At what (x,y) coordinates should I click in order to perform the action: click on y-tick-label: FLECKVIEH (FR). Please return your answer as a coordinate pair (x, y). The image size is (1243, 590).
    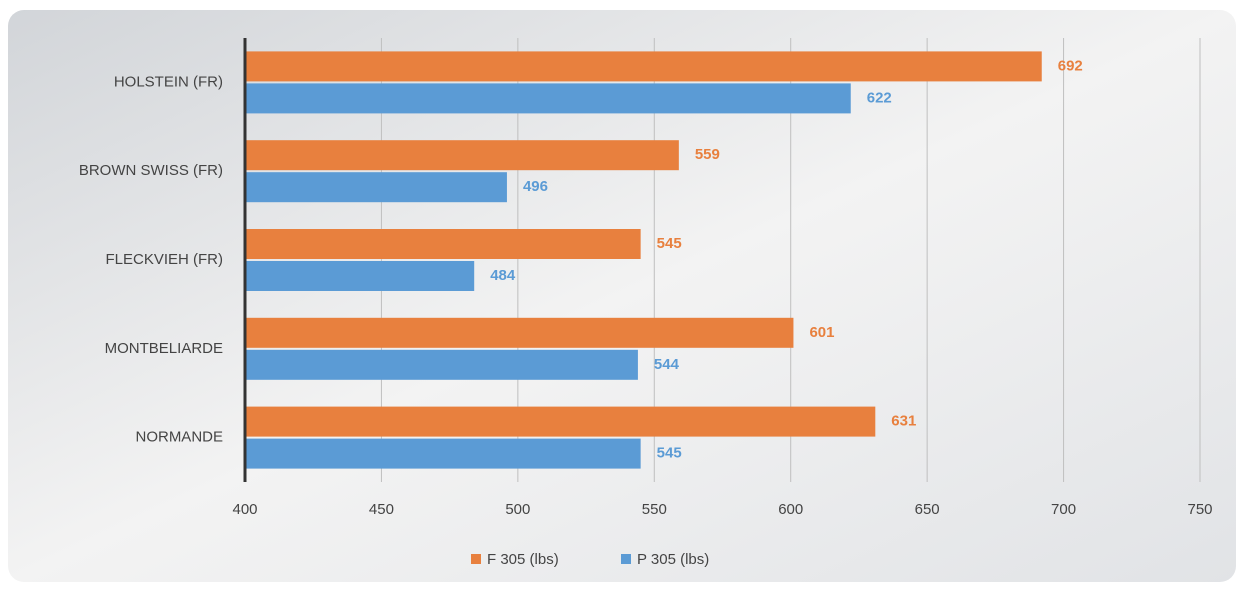
    Looking at the image, I should click on (164, 259).